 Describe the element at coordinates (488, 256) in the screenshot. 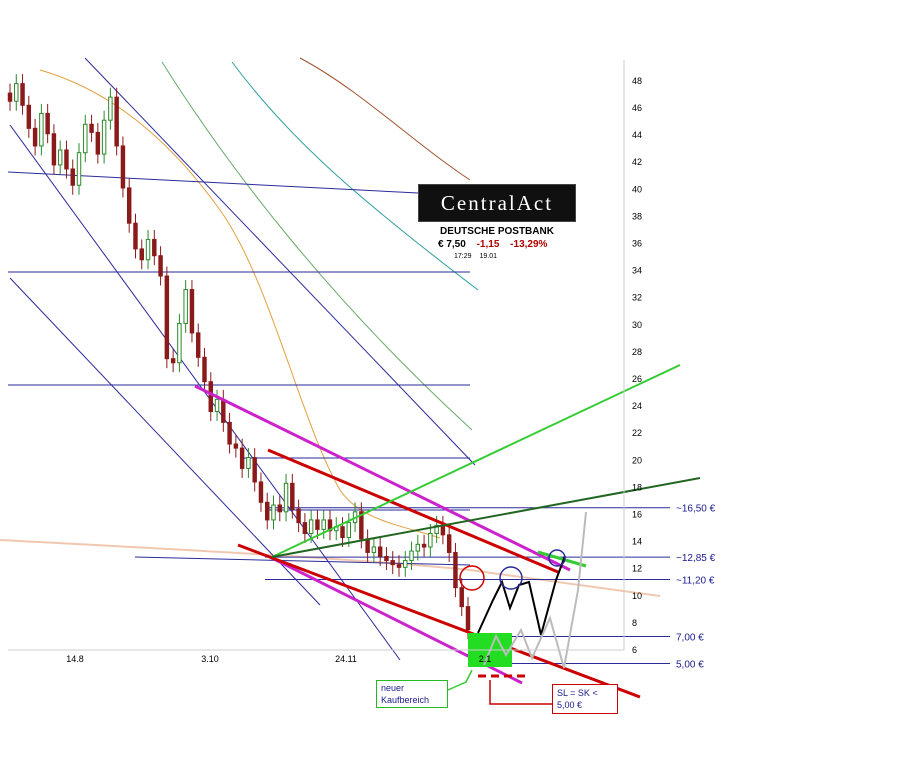

I see `quote-date: 19.01` at that location.